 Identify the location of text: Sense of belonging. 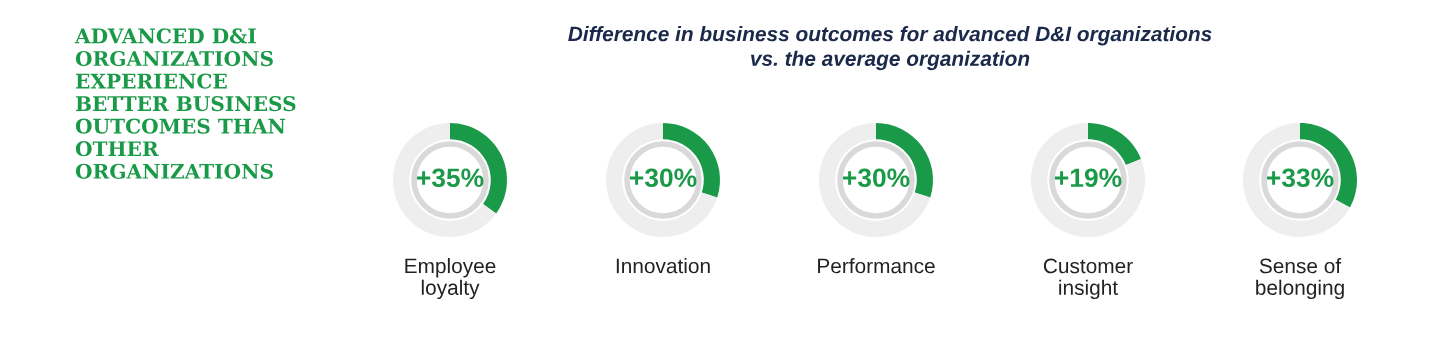
(1300, 279).